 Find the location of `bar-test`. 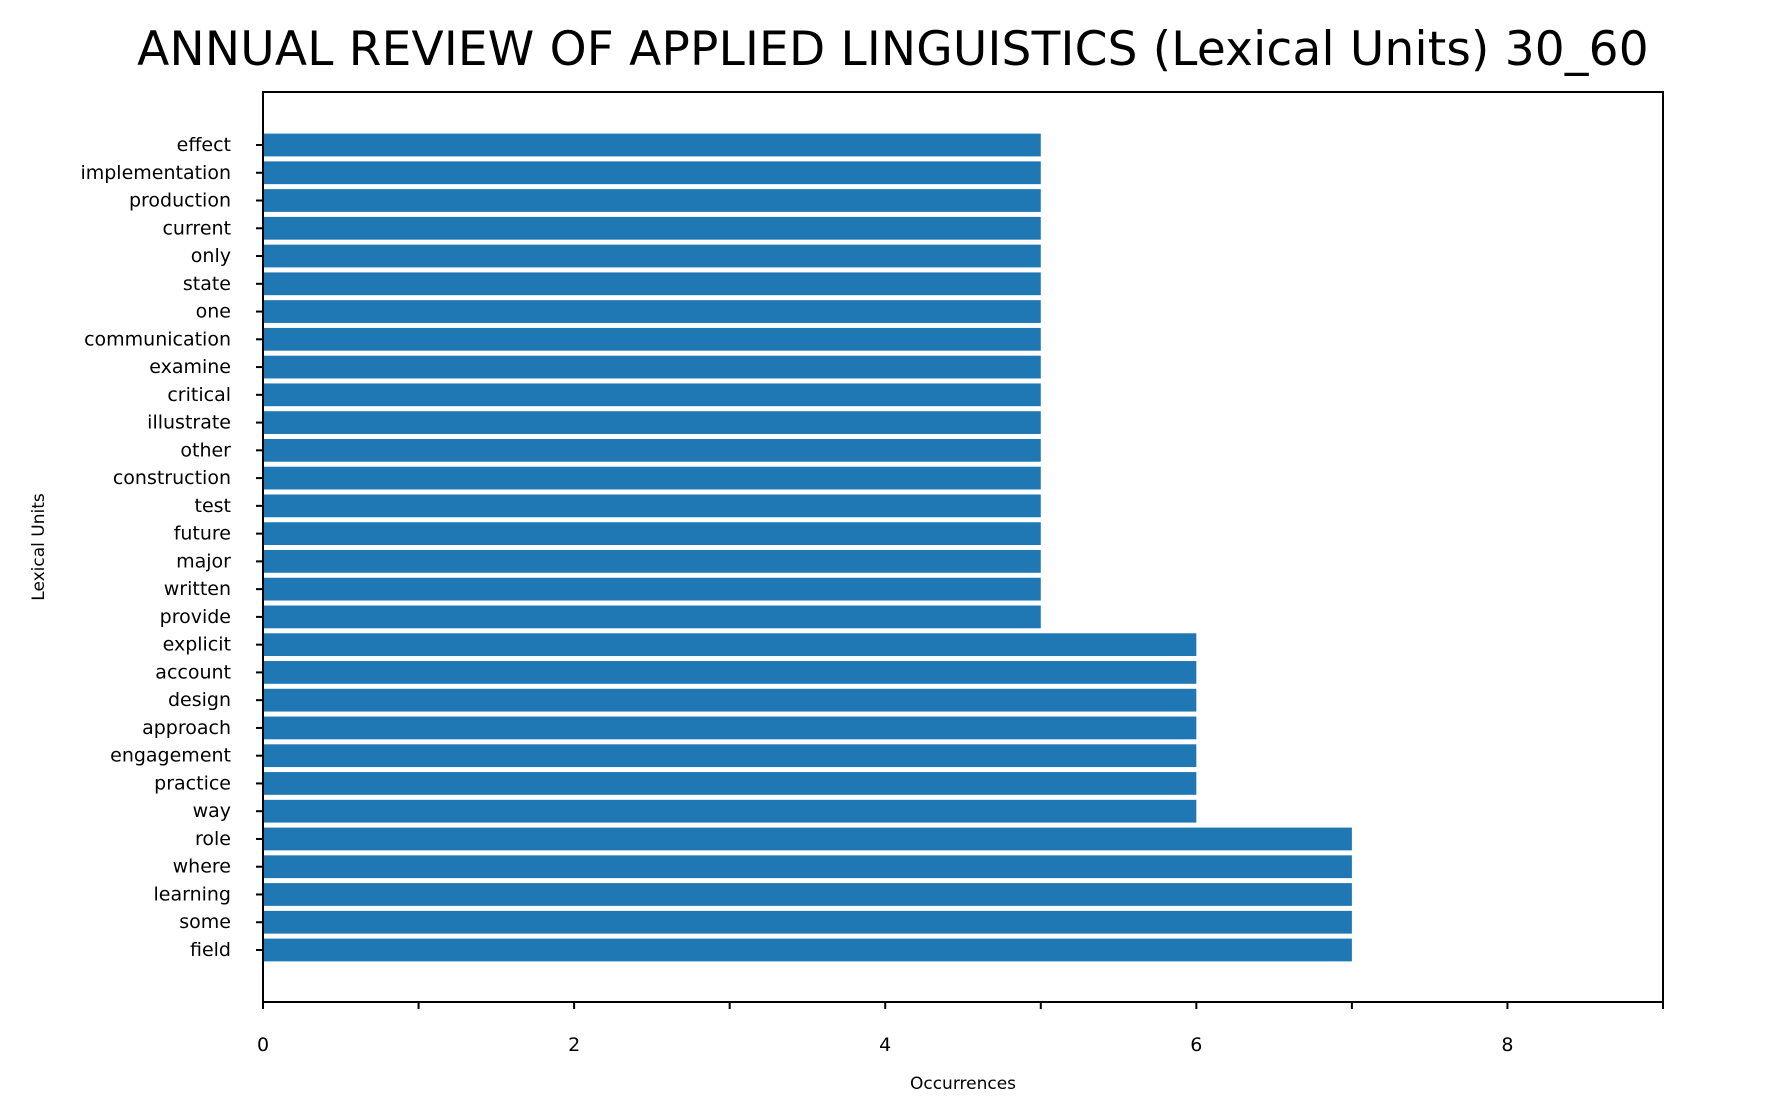

bar-test is located at coordinates (652, 506).